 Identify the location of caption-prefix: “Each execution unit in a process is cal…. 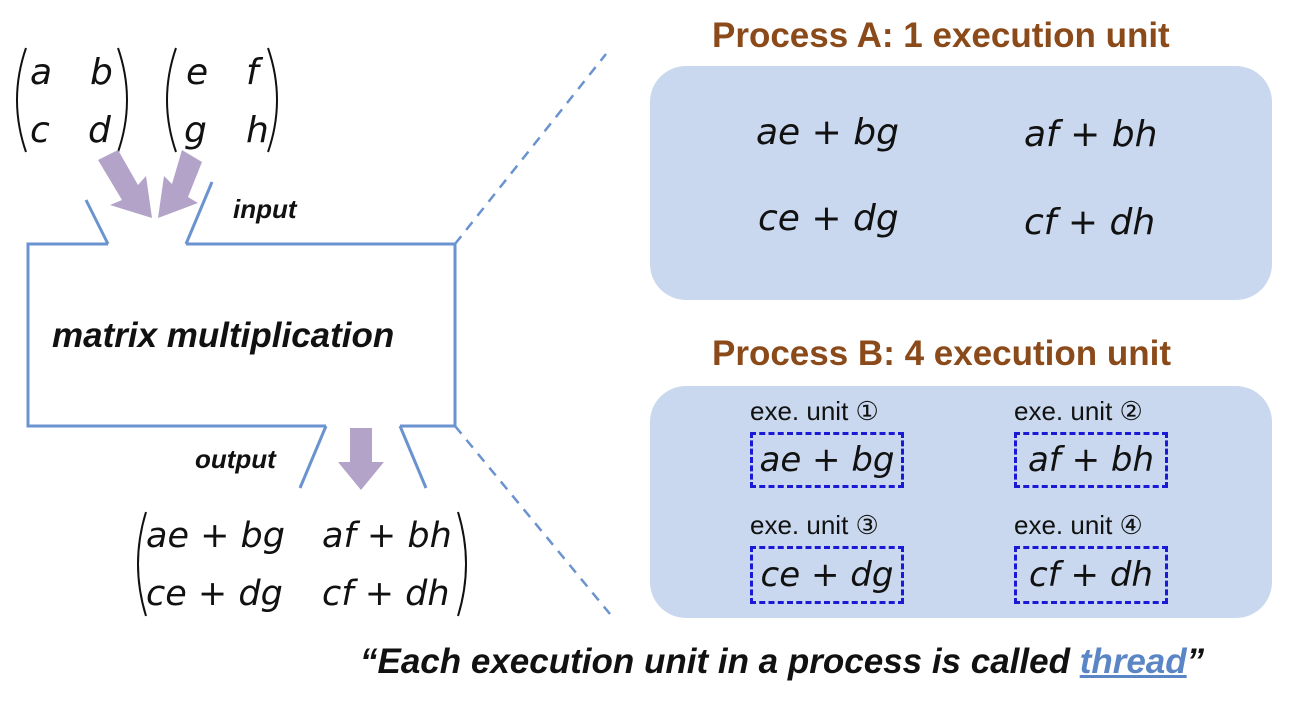
(720, 661).